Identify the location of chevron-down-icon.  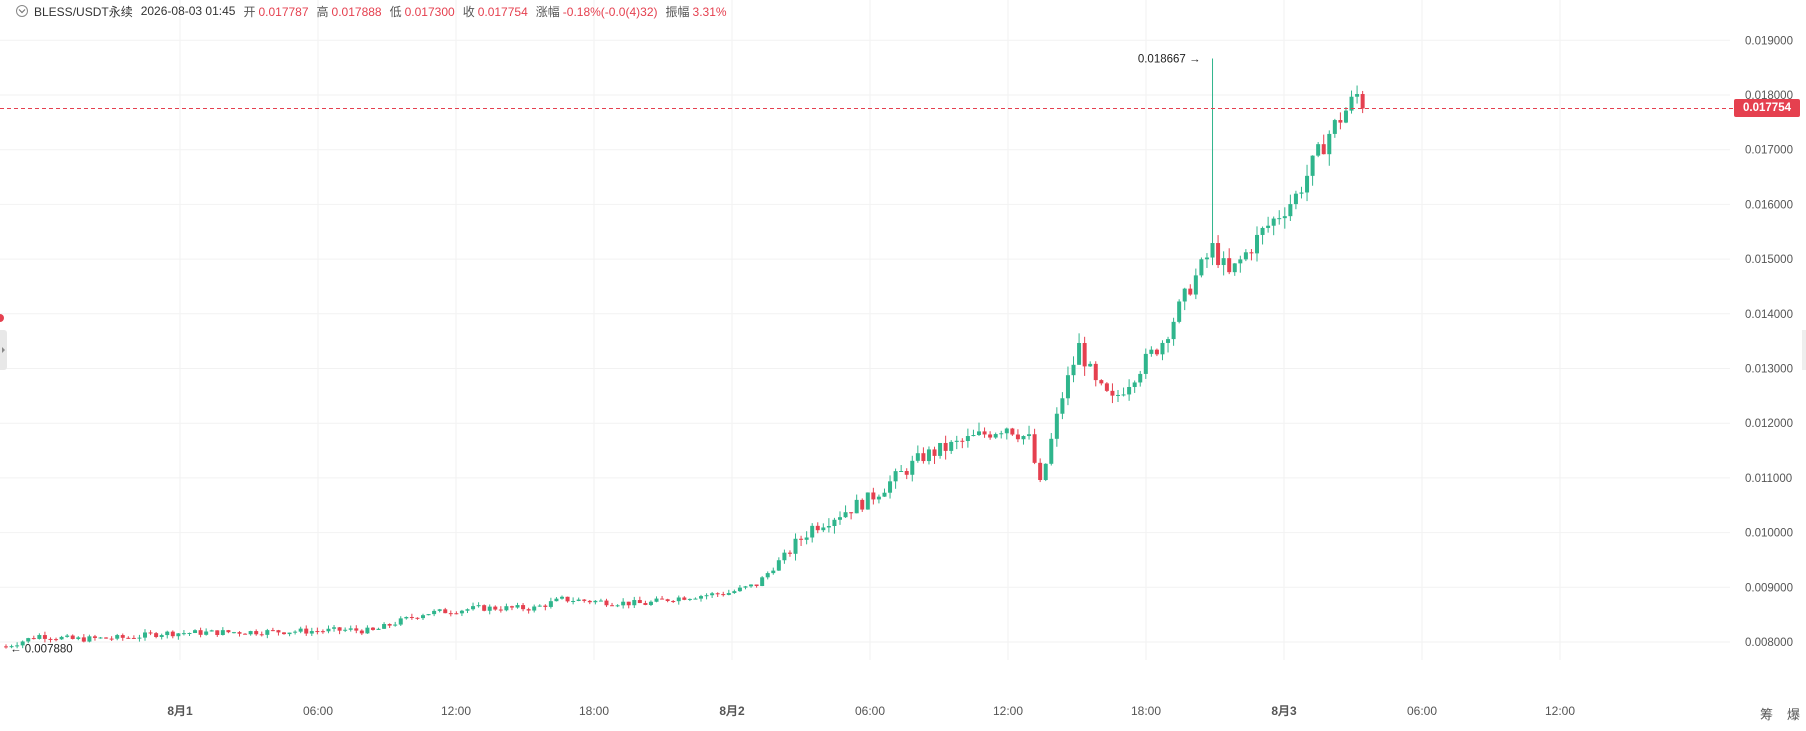
(22, 11).